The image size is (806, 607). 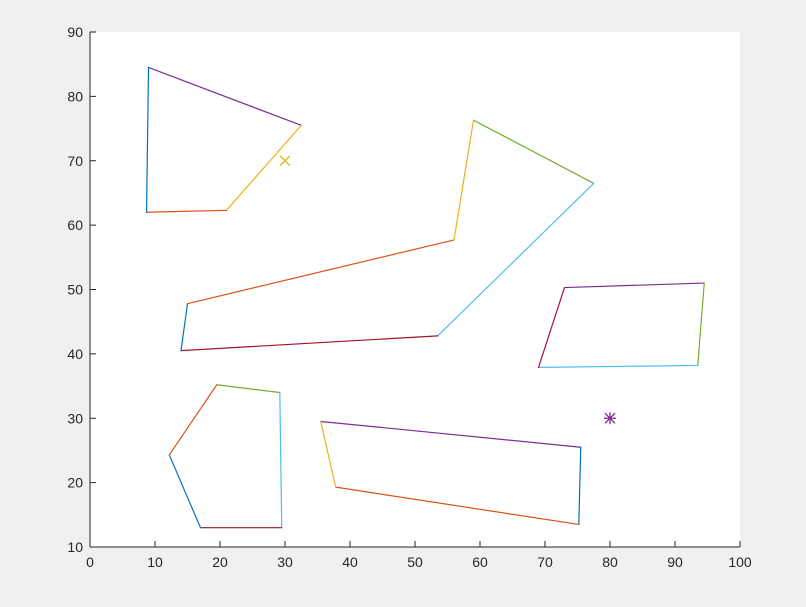 I want to click on x-axis-ticks: 0 10 20 30 40 50 60 70 80 90 100, so click(x=419, y=555).